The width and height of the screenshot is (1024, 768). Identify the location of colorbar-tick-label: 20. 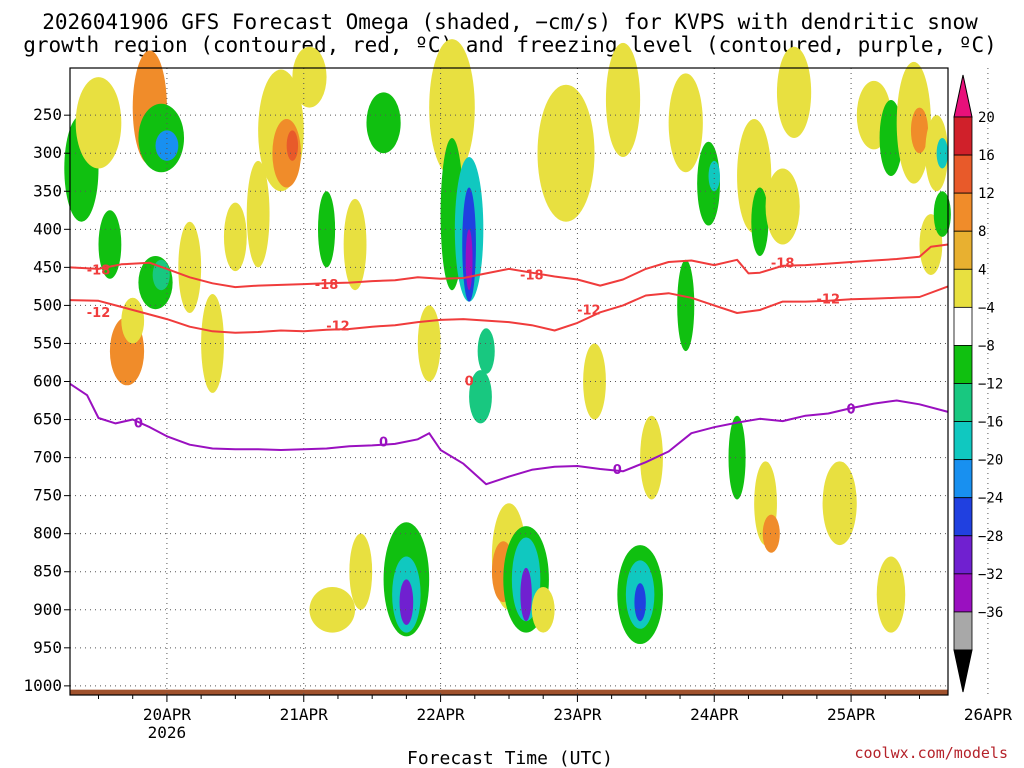
(986, 118).